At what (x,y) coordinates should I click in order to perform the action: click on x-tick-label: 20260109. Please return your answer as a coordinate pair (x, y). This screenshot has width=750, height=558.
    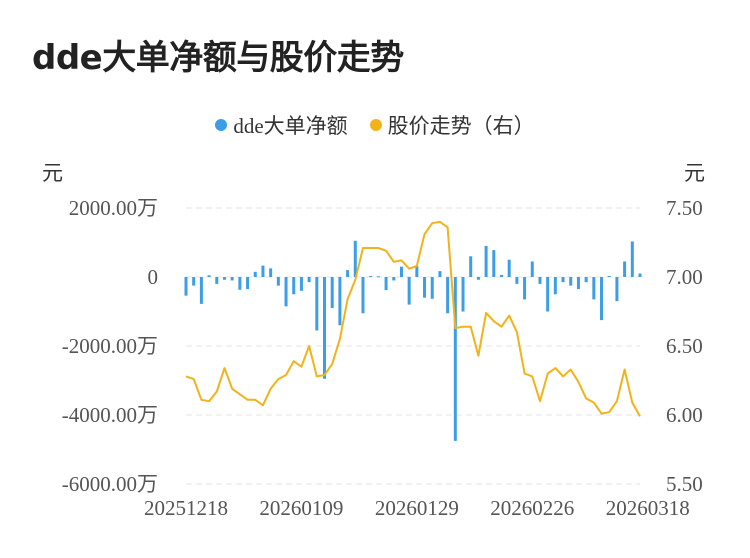
    Looking at the image, I should click on (301, 508).